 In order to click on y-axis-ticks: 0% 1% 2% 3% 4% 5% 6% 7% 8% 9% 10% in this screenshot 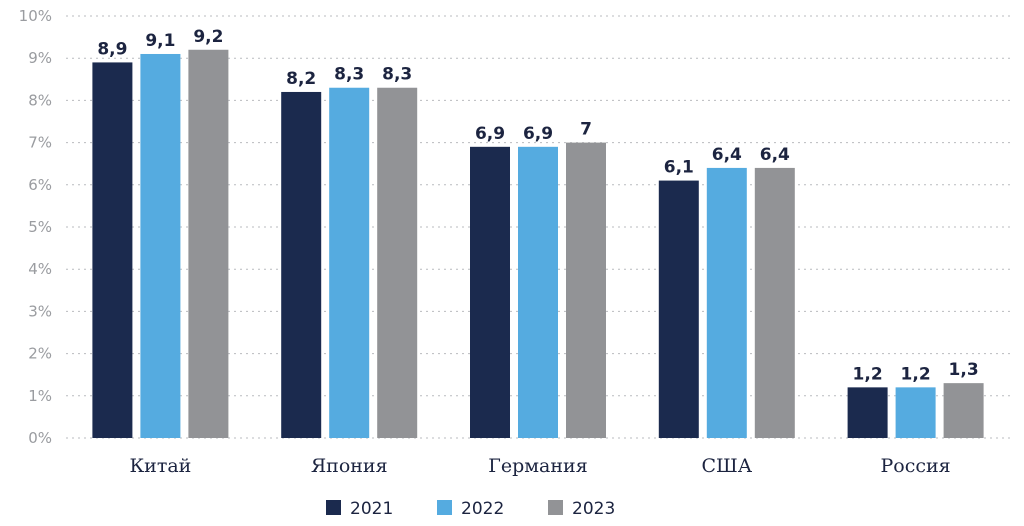, I will do `click(35, 227)`.